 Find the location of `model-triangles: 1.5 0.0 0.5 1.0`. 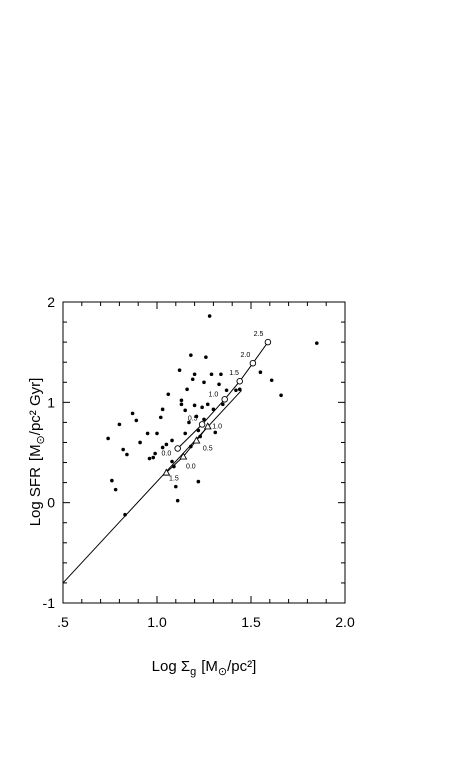

model-triangles: 1.5 0.0 0.5 1.0 is located at coordinates (192, 452).